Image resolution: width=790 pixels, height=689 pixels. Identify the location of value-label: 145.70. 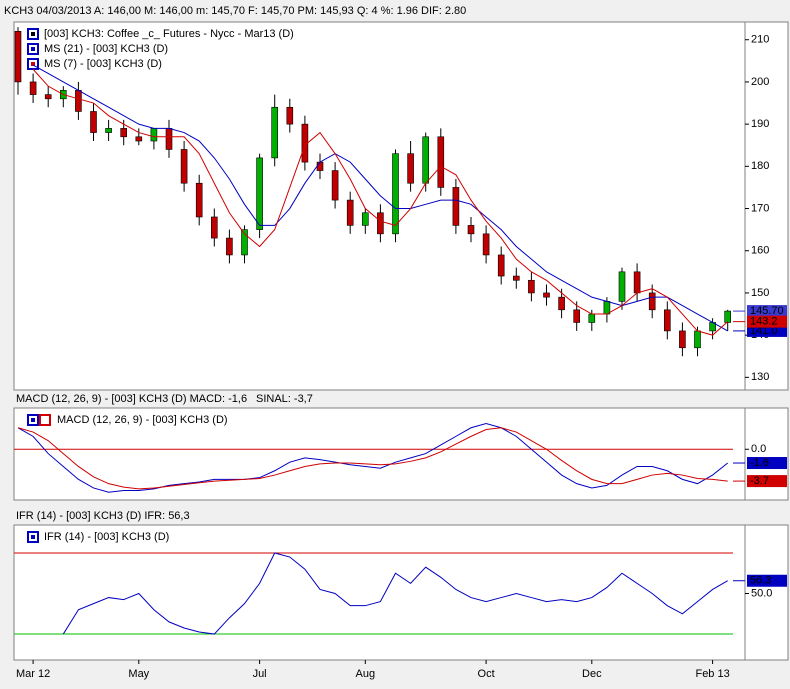
(767, 311).